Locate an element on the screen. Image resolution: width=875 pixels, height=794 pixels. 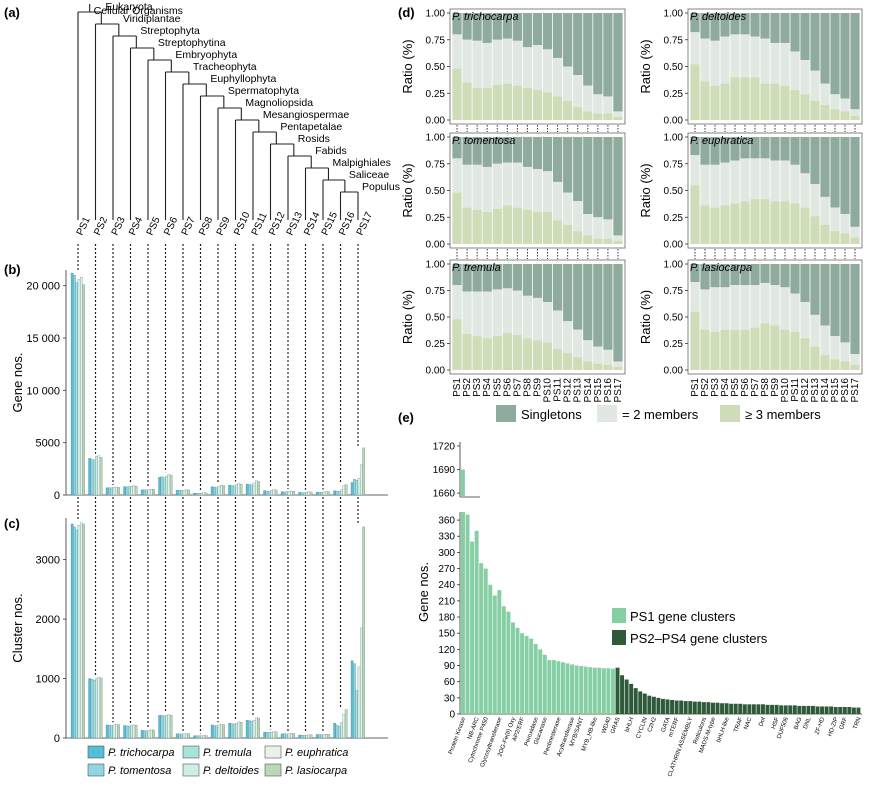
tree-taxon-label: Tracheophyta is located at coordinates (225, 67).